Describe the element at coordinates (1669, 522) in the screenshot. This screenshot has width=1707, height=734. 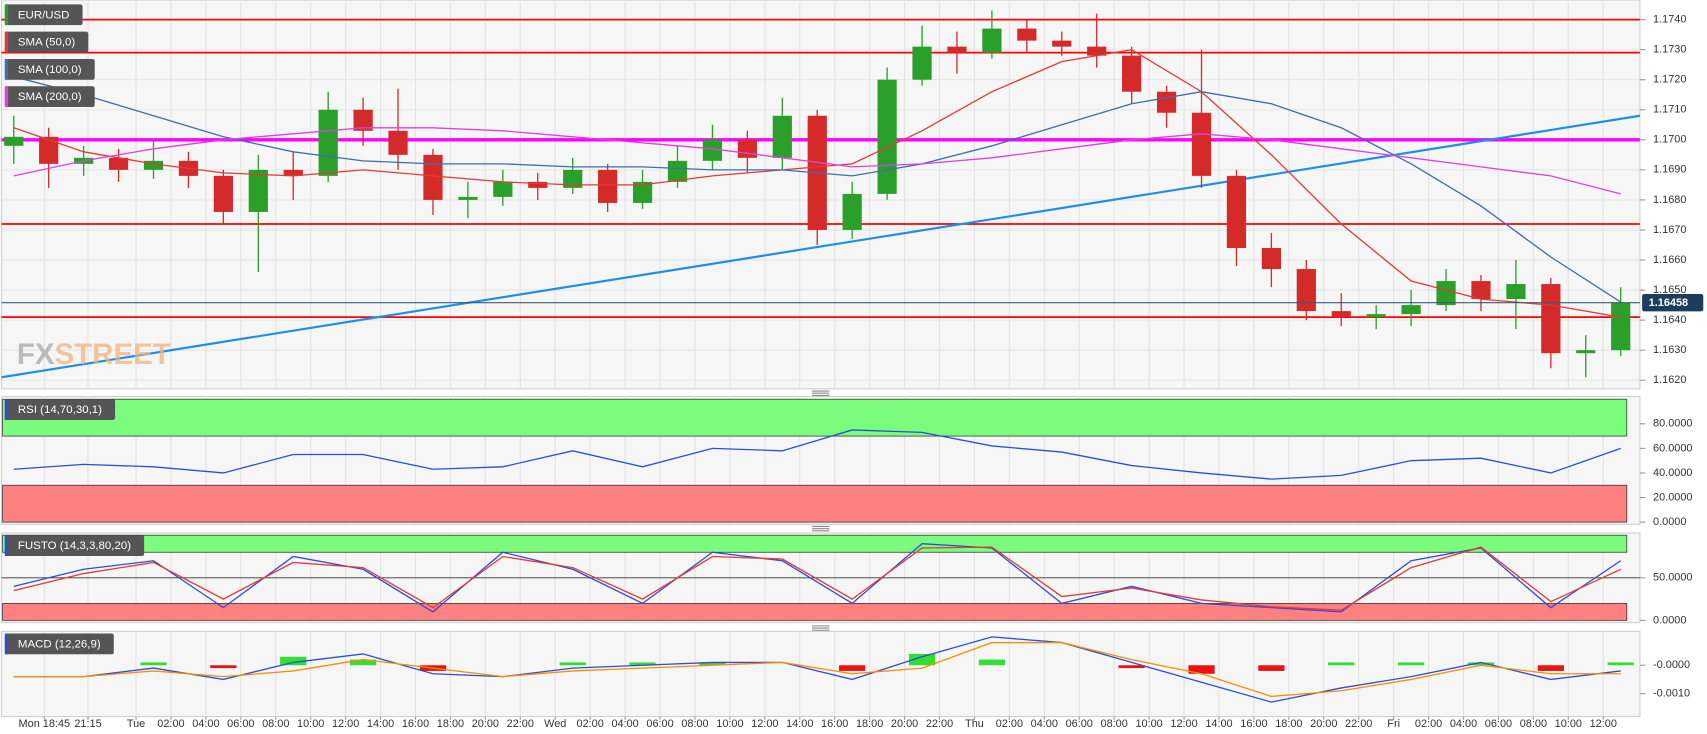
I see `y-tick-label: 0.0000` at that location.